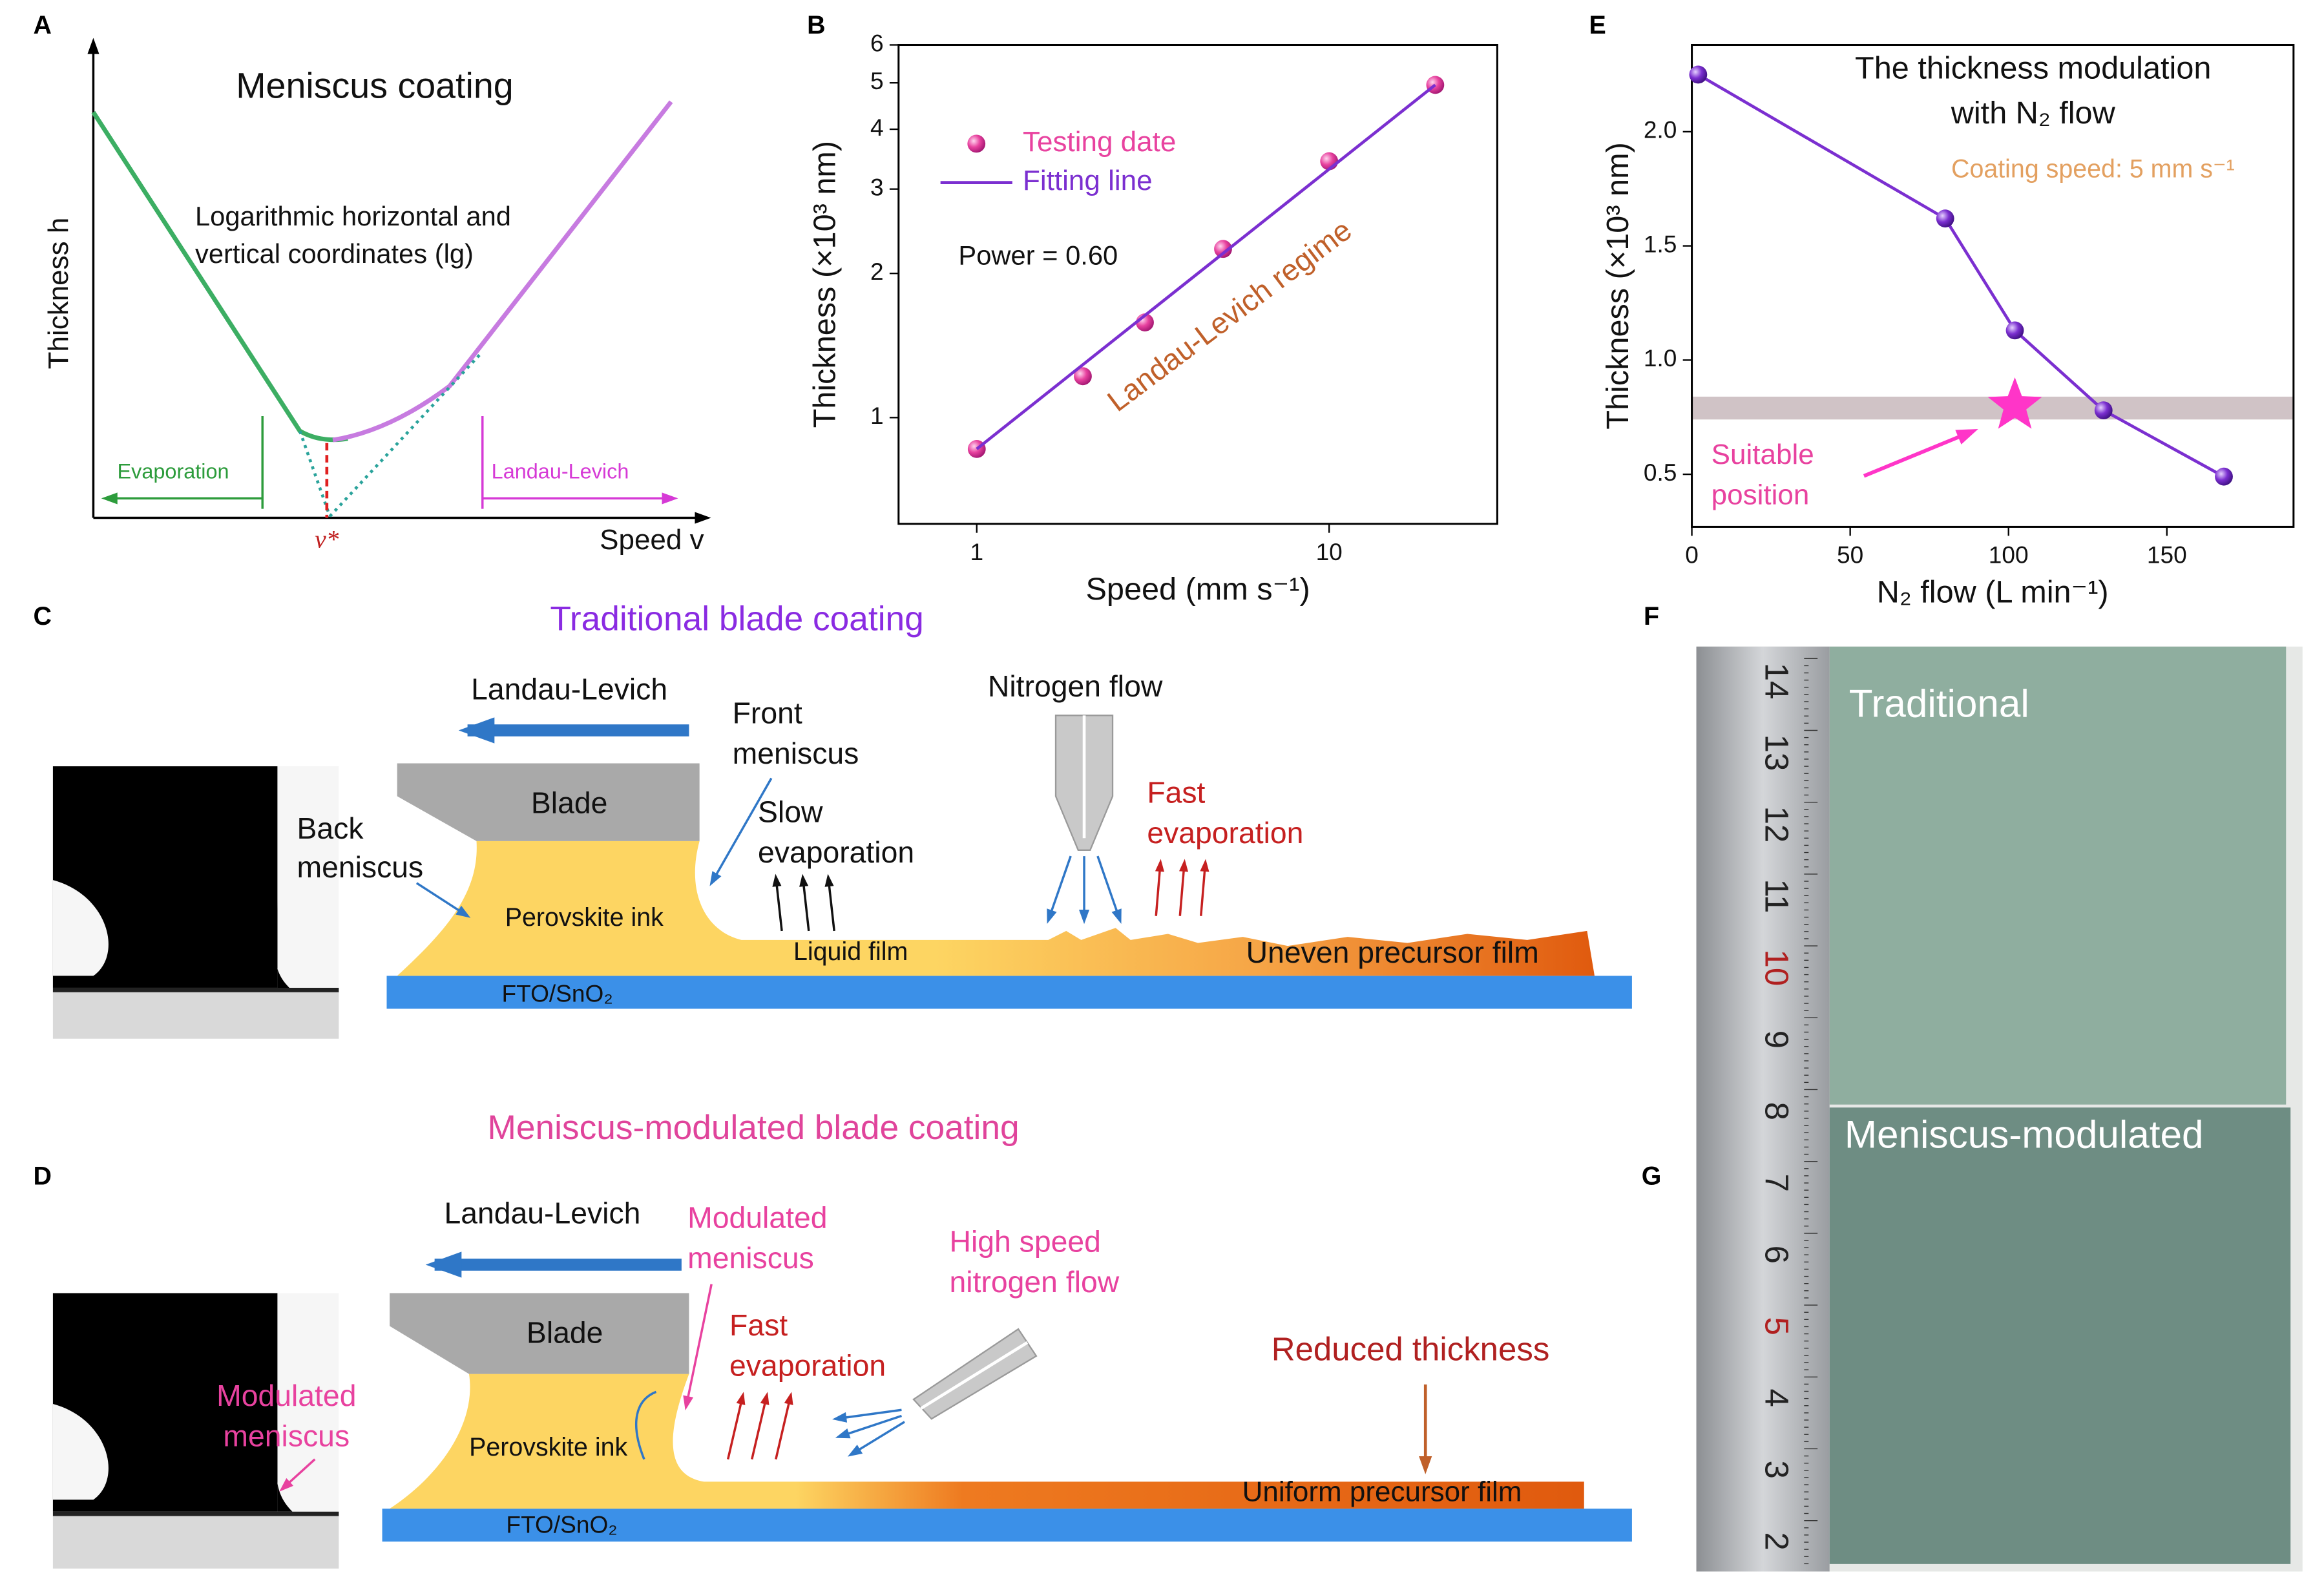 This screenshot has width=2324, height=1579. What do you see at coordinates (977, 143) in the screenshot?
I see `legend-marker` at bounding box center [977, 143].